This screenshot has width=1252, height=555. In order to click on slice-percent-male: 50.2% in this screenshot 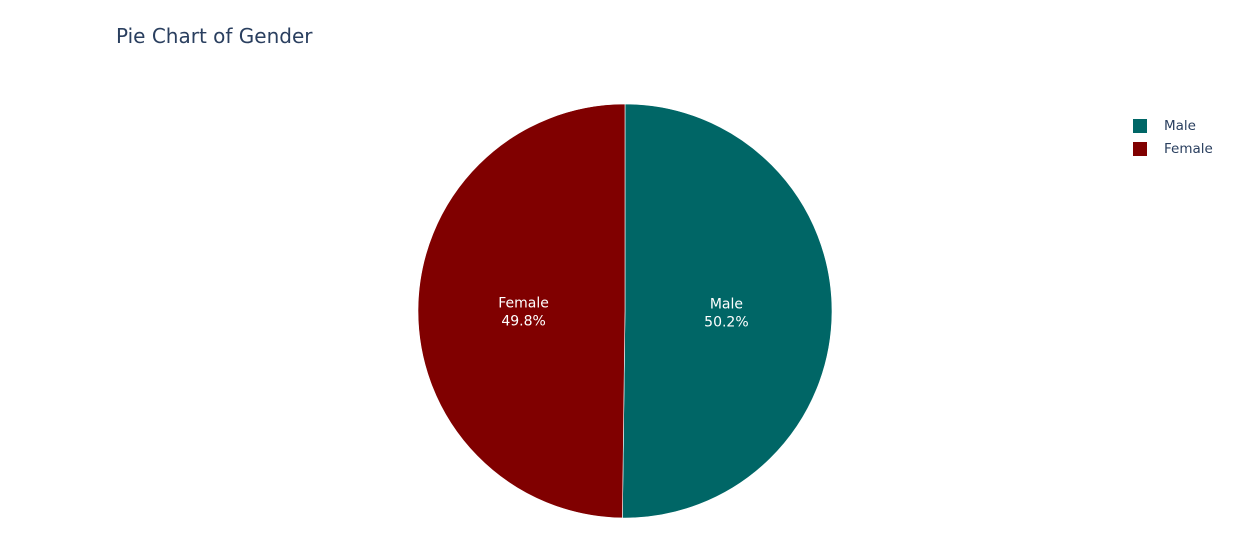, I will do `click(726, 323)`.